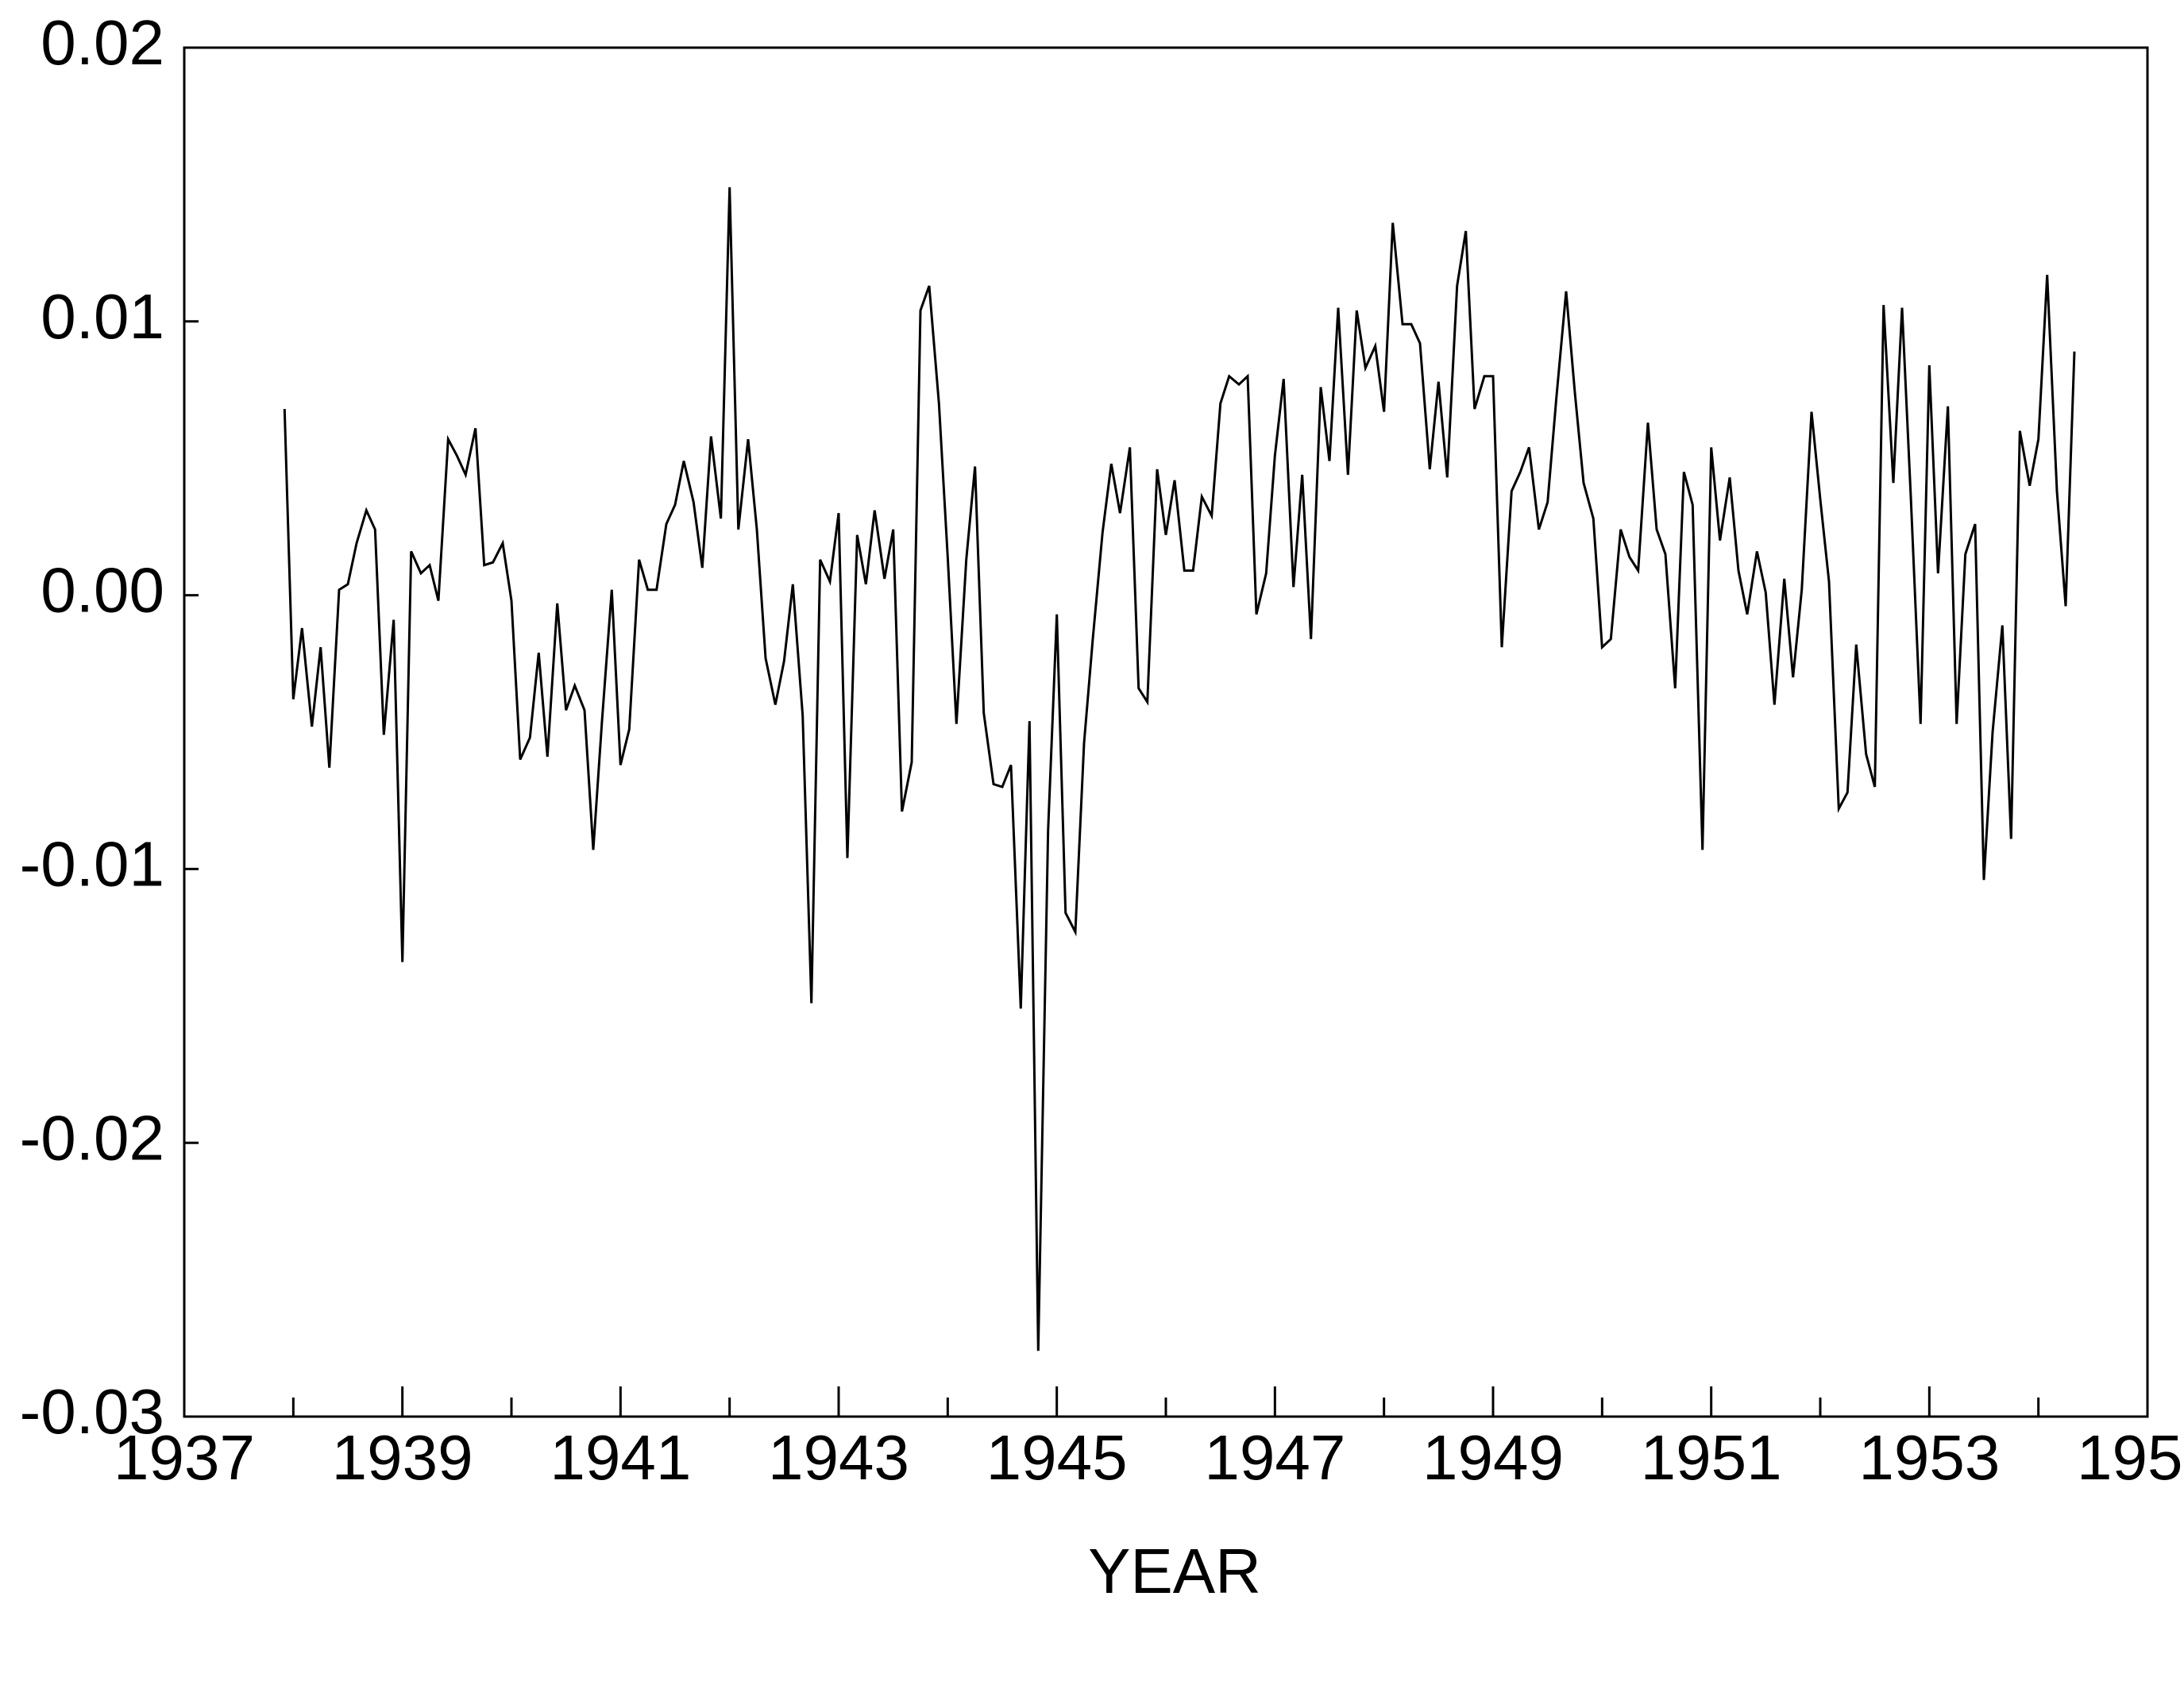 The image size is (2184, 1708). I want to click on y-tick-label: -0.03, so click(92, 1411).